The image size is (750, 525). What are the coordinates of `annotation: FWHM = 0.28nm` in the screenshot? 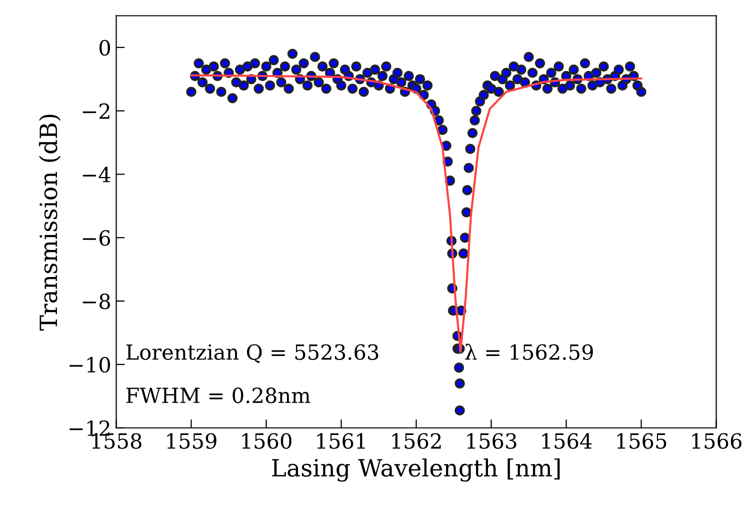 It's located at (218, 395).